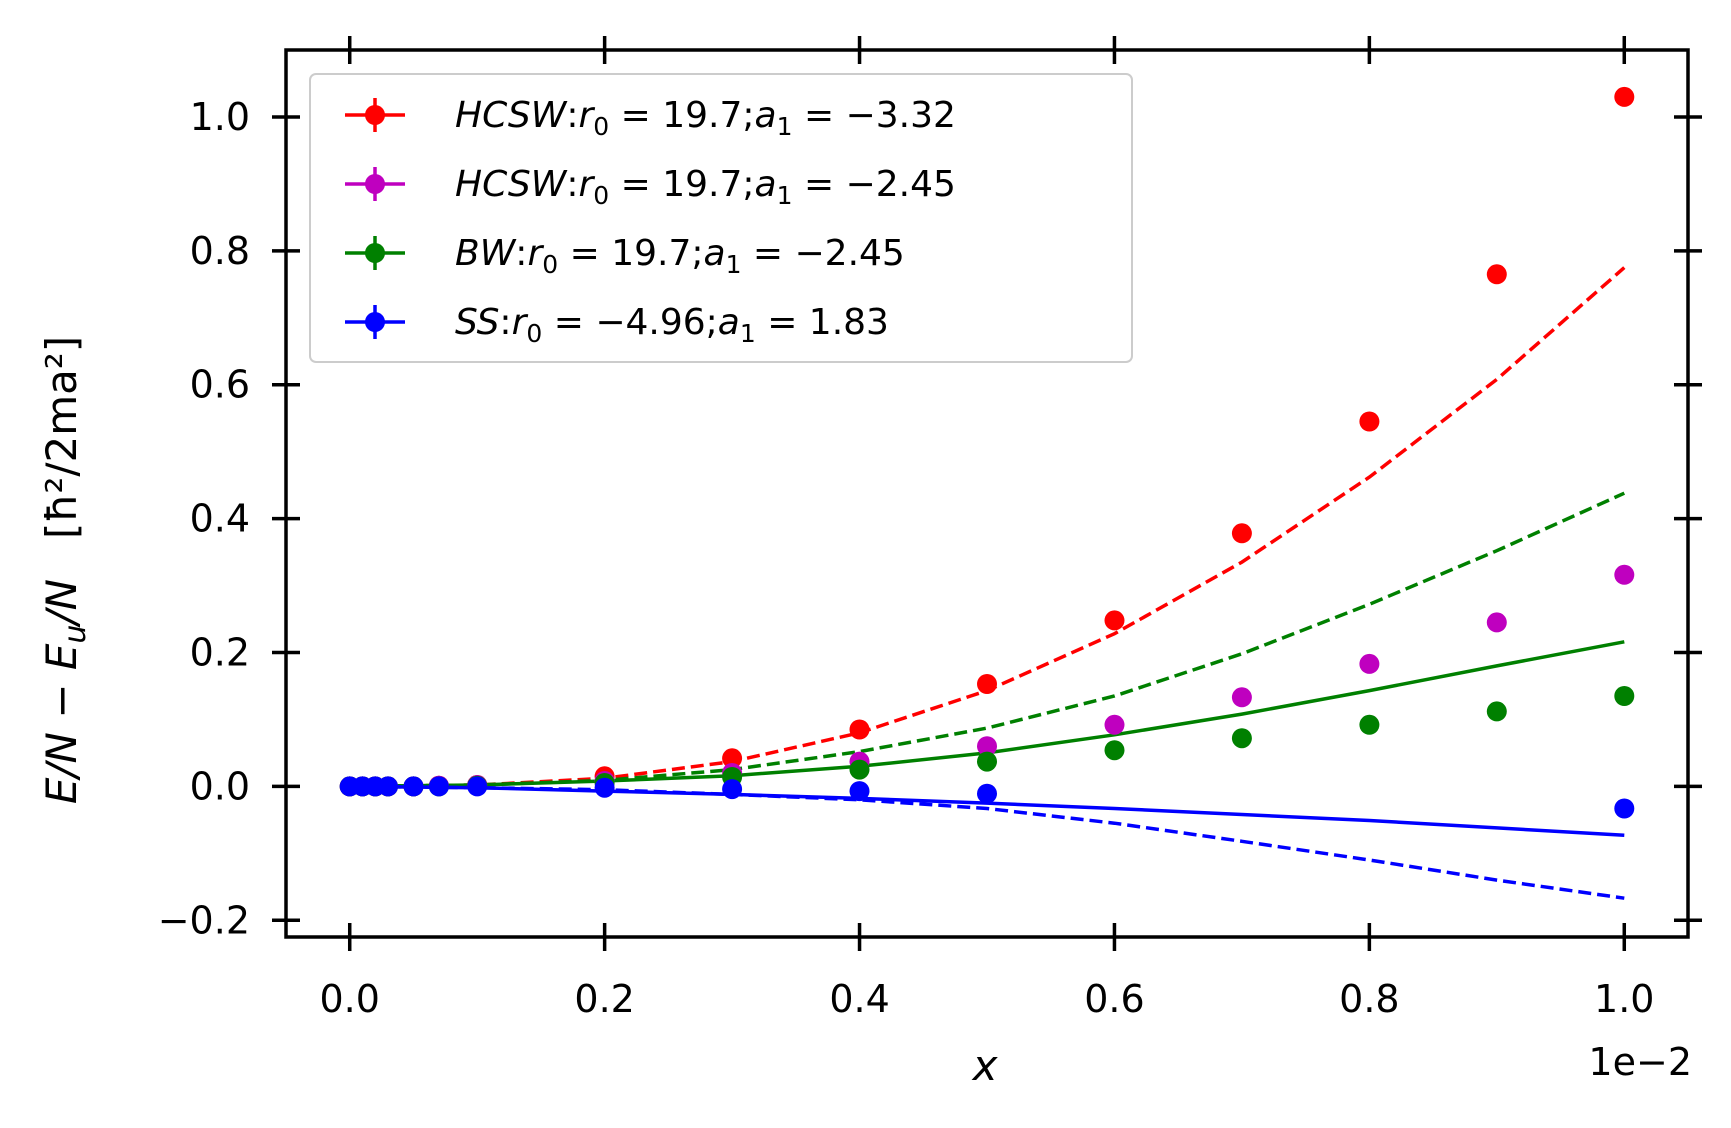  I want to click on y-tick-label: 1.0, so click(220, 117).